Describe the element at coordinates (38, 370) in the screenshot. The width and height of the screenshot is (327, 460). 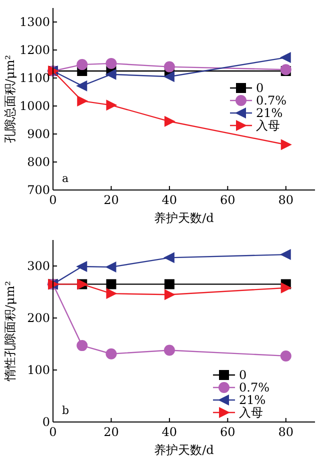
I see `y-tick-label: 100` at that location.